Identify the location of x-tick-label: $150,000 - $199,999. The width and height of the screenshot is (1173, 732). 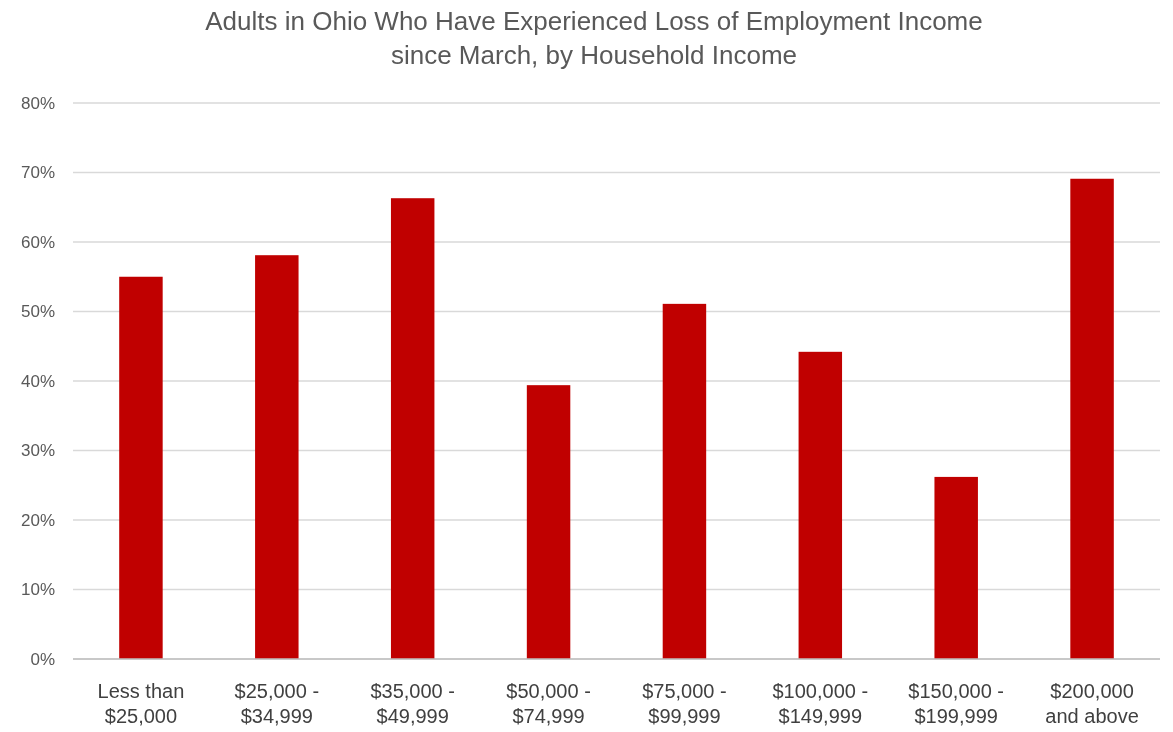
(956, 703).